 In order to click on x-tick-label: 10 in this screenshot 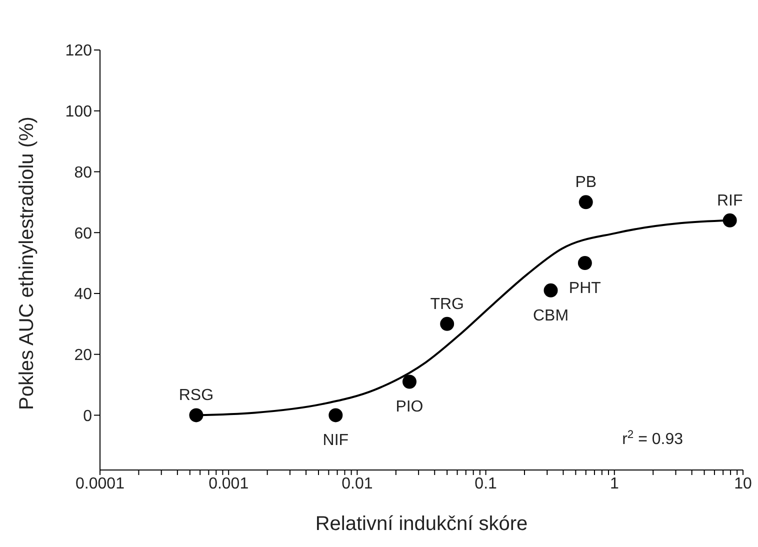, I will do `click(743, 483)`.